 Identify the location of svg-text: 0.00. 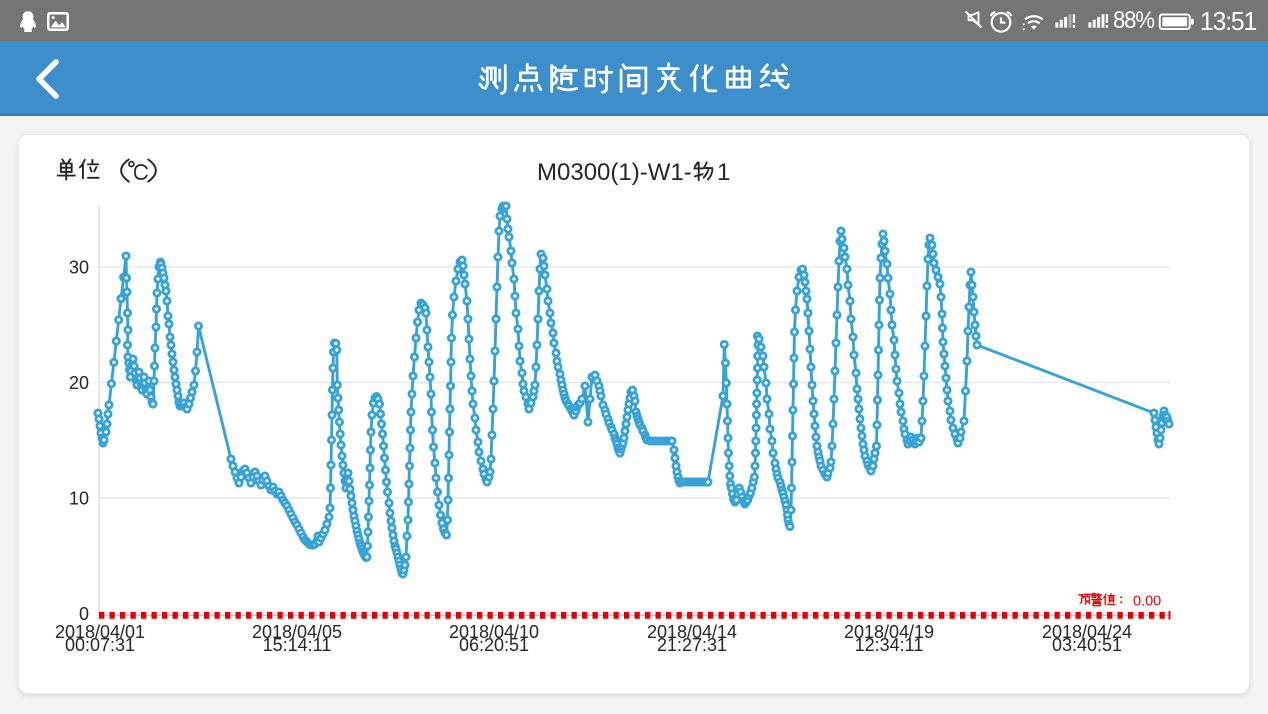
(1147, 602).